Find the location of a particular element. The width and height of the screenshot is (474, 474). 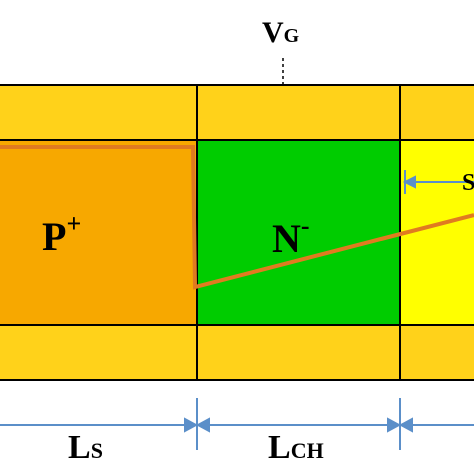

spacer-dimension is located at coordinates (438, 182).